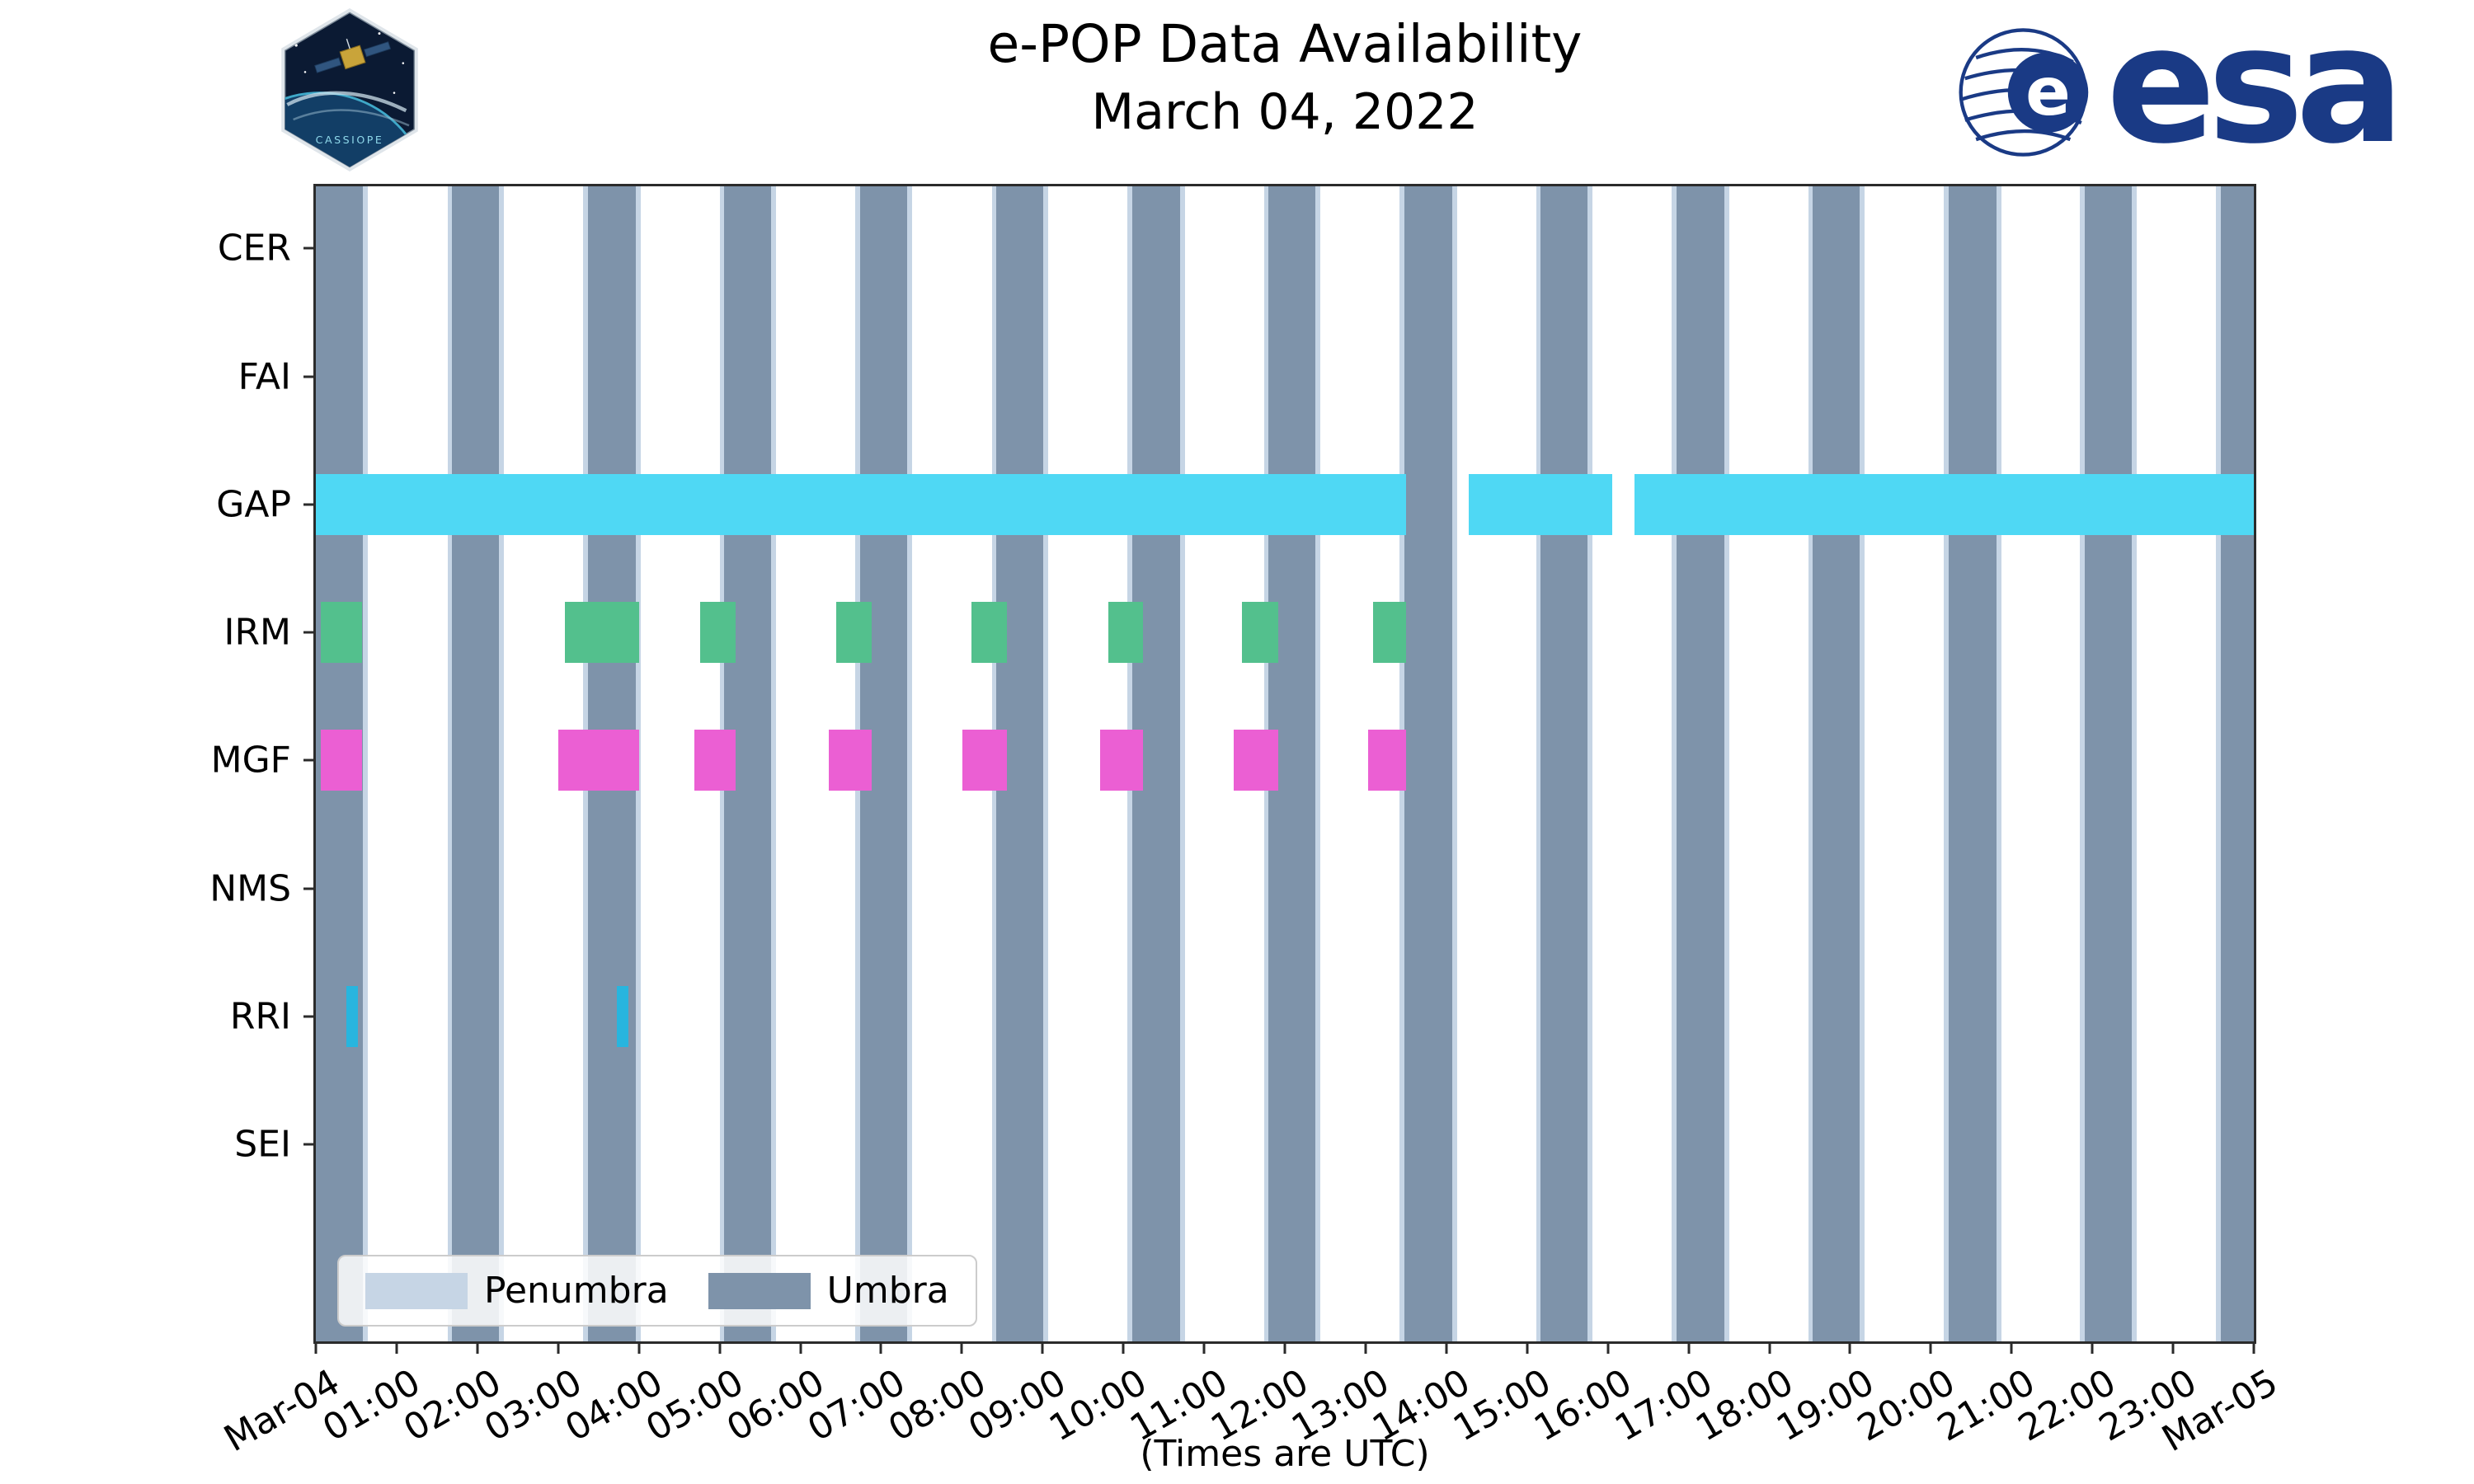  I want to click on y-tick-label-irm: IRM, so click(257, 632).